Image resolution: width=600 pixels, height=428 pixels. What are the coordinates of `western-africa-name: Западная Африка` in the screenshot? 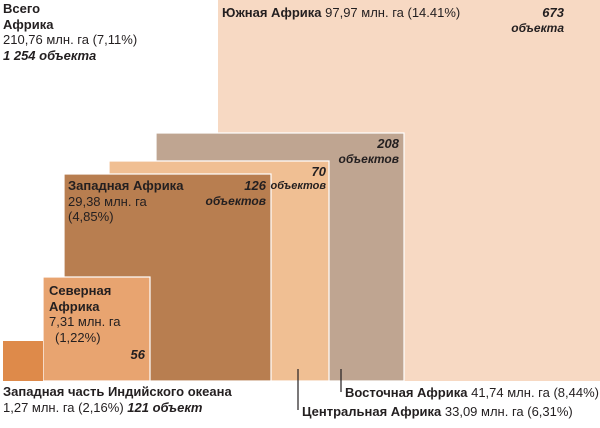 It's located at (126, 185).